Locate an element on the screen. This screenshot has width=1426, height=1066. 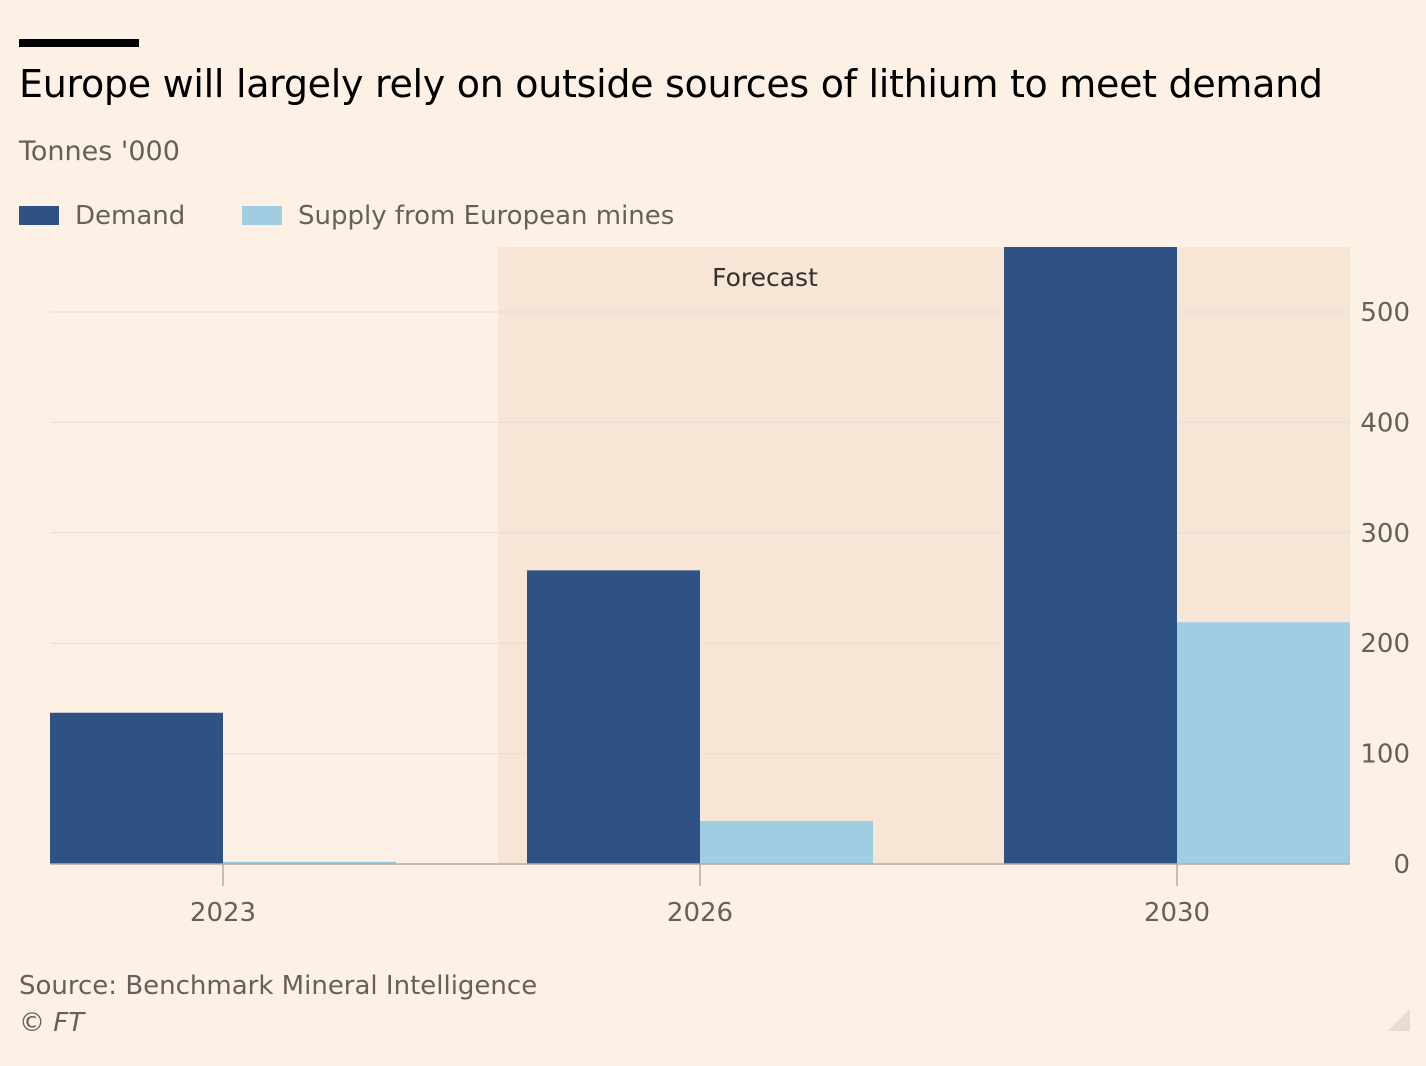
header-rule is located at coordinates (79, 43).